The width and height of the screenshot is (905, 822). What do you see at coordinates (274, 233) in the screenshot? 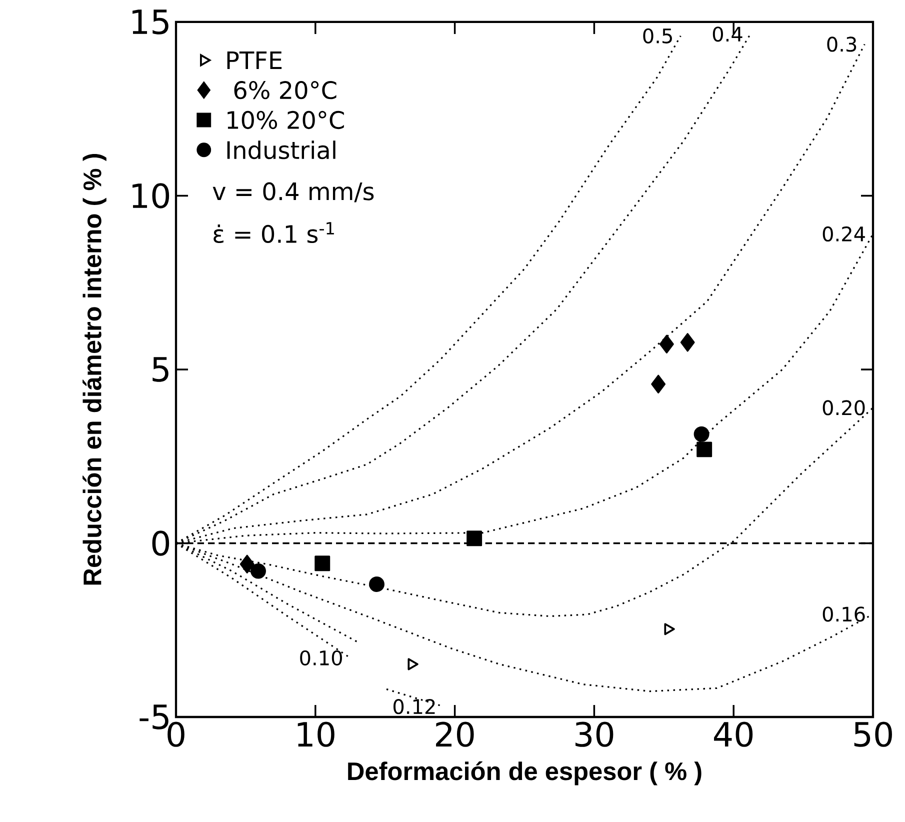
I see `annotation: ε̇ = 0.1 s$^{-1}$` at bounding box center [274, 233].